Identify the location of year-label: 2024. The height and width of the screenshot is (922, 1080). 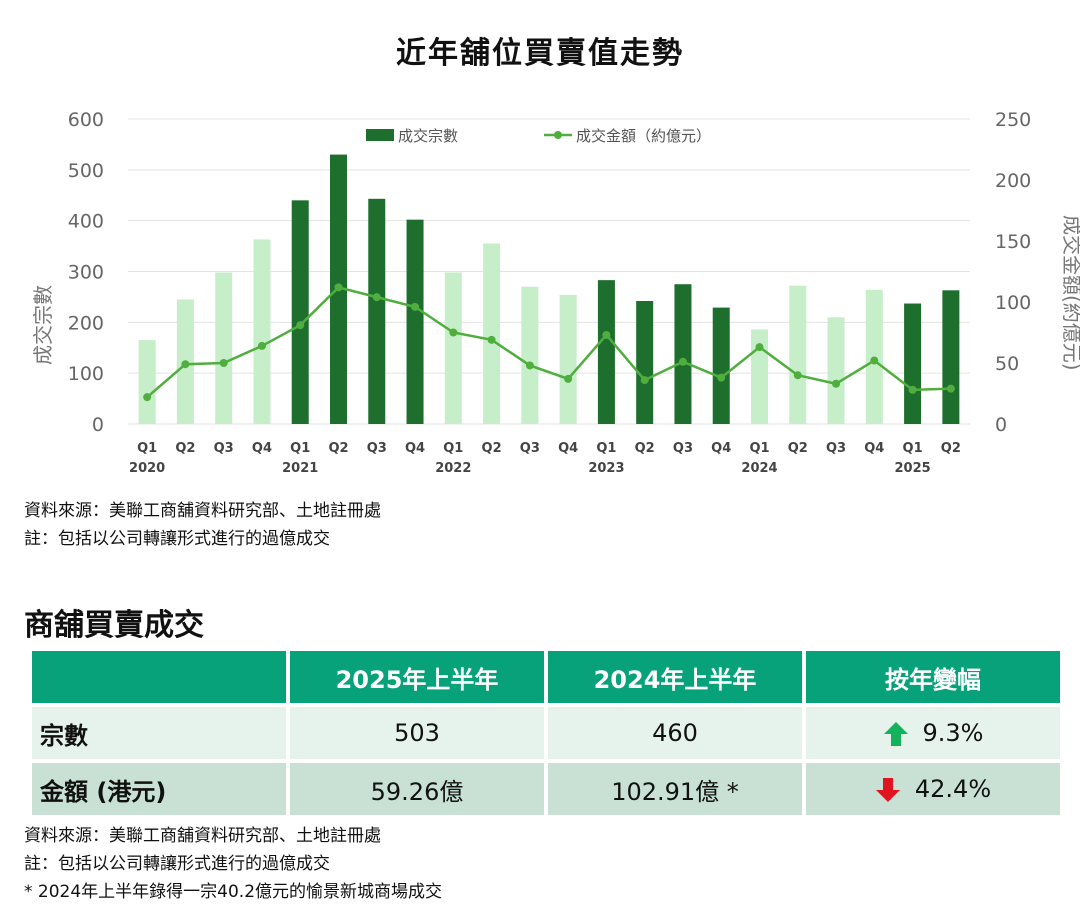
(759, 468).